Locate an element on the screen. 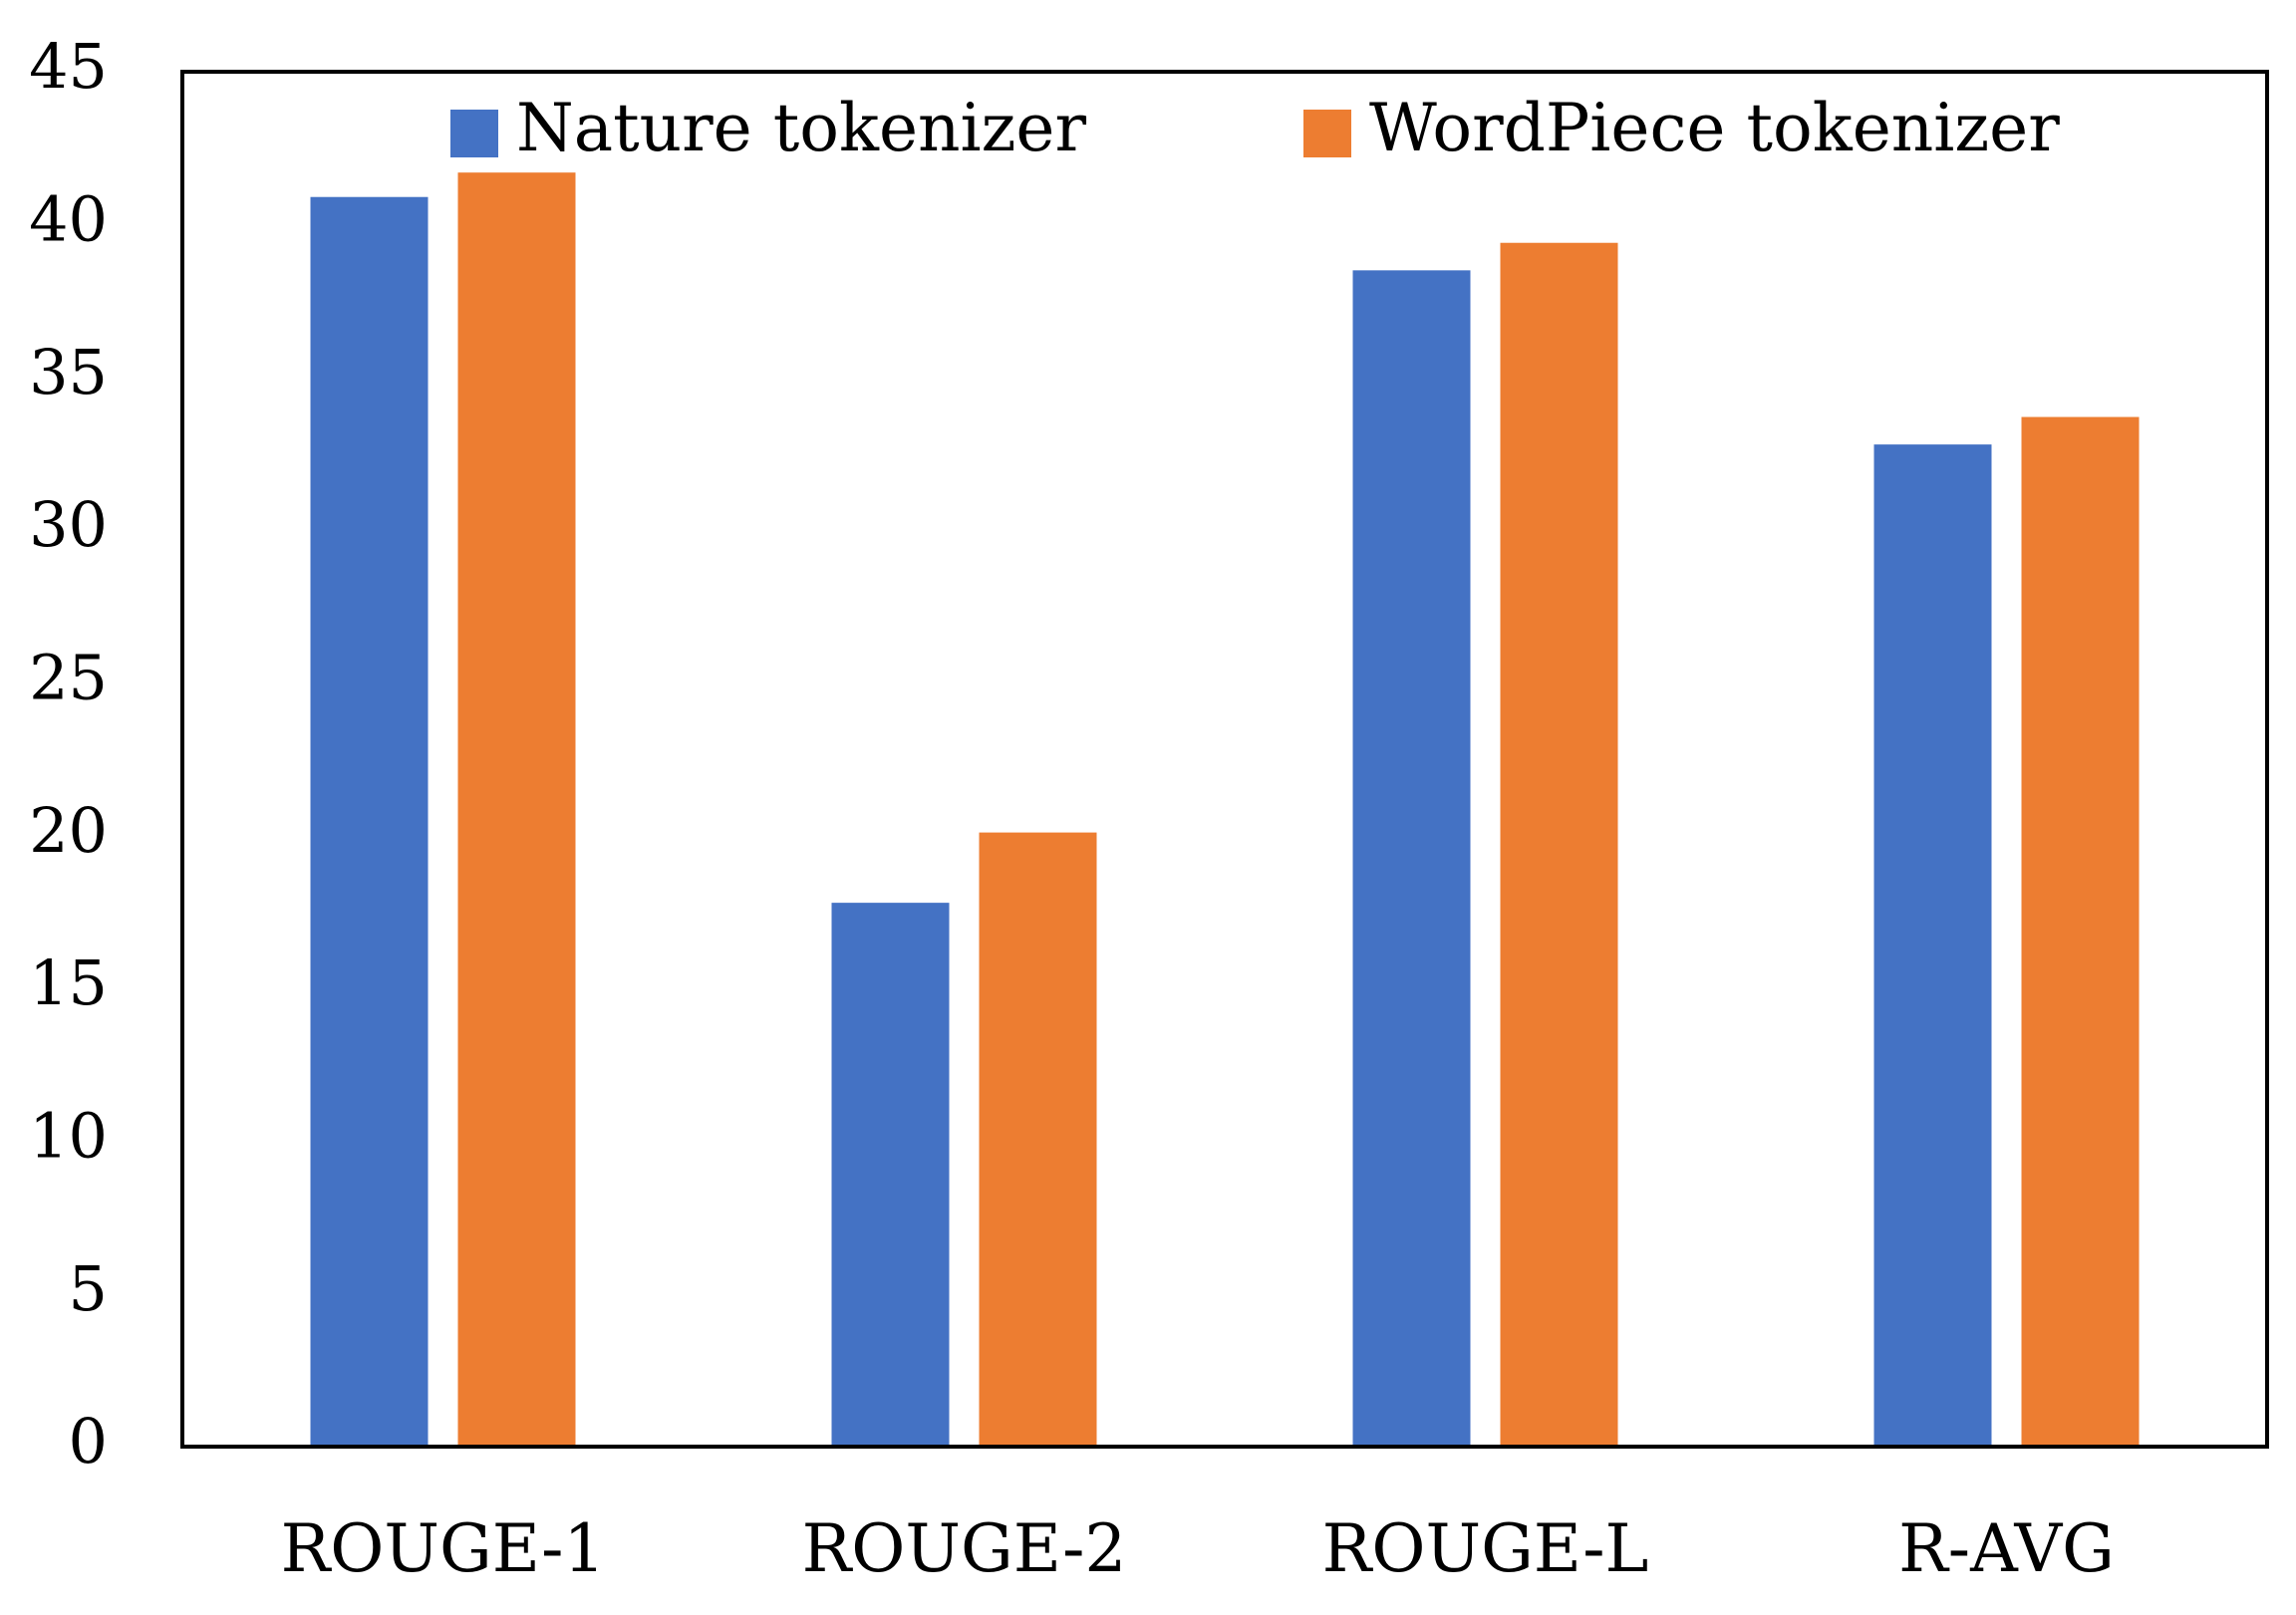 This screenshot has width=2296, height=1615. y-tick-label: 30 is located at coordinates (68, 524).